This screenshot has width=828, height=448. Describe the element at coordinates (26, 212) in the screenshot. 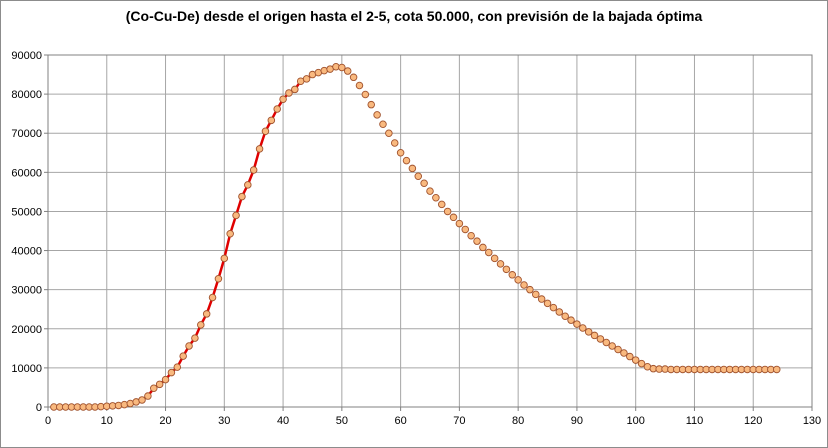

I see `y-tick-label: 50000` at that location.